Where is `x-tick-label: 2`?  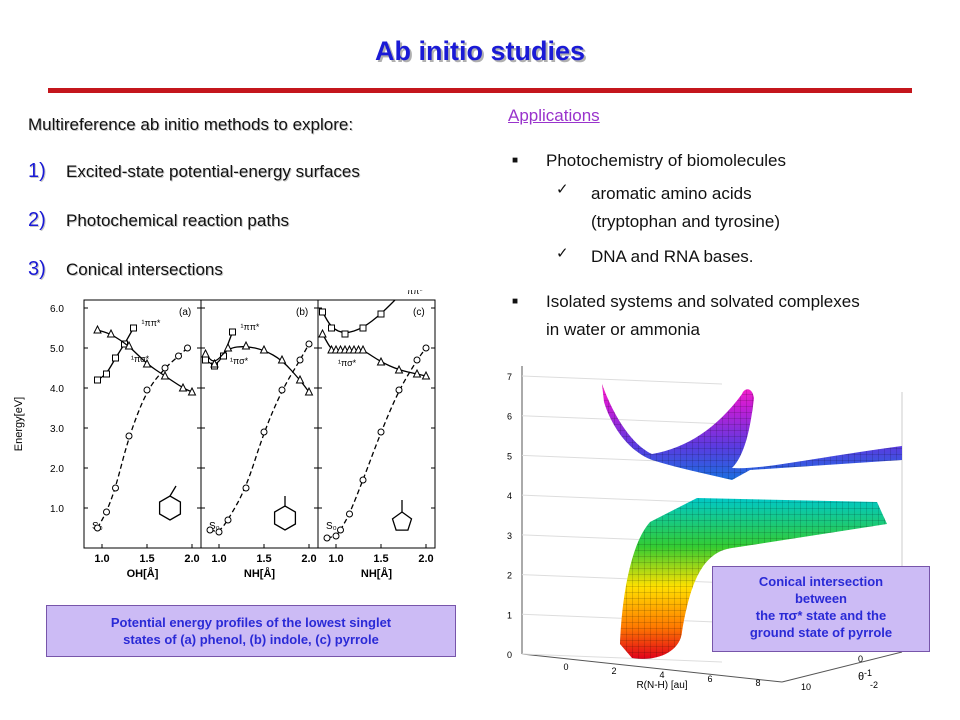
x-tick-label: 2 is located at coordinates (613, 671).